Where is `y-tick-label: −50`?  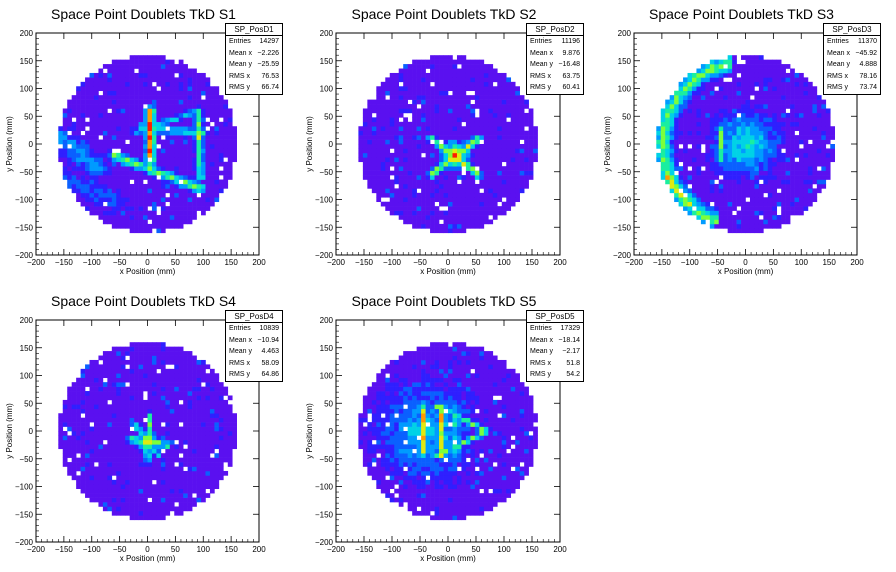
y-tick-label: −50 is located at coordinates (326, 172).